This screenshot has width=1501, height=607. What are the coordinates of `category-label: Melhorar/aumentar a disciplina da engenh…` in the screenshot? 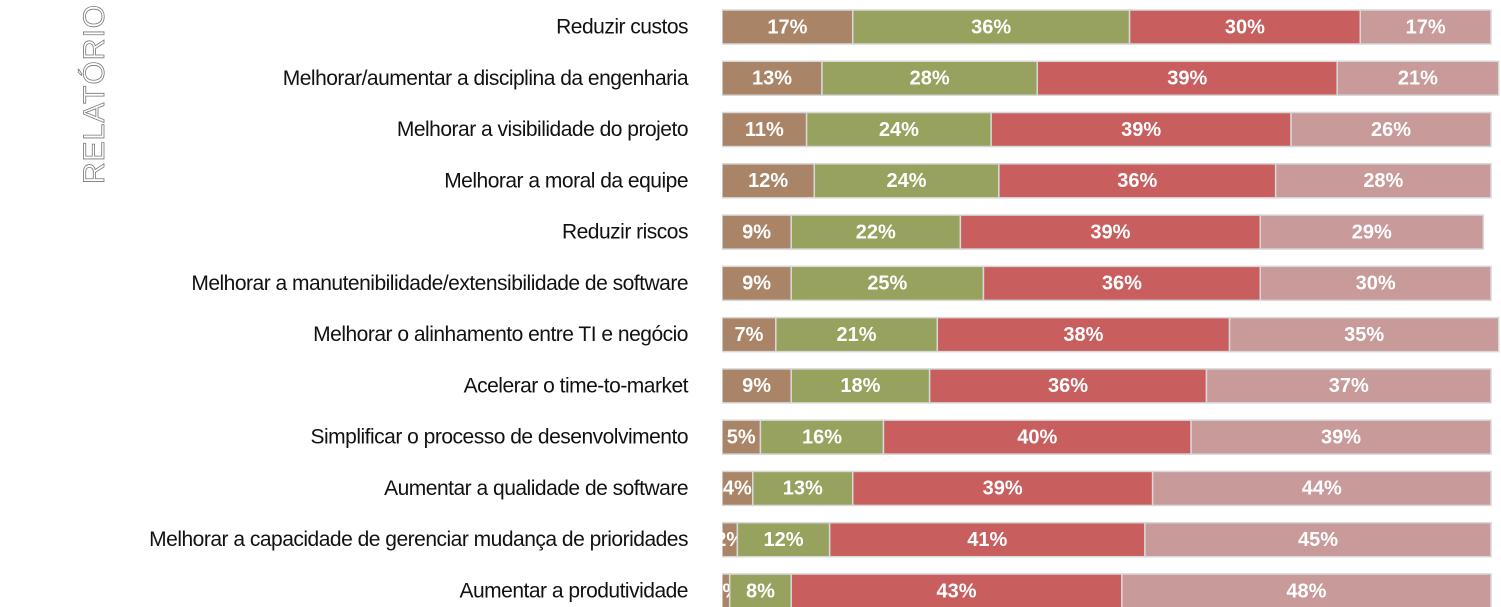 It's located at (486, 78).